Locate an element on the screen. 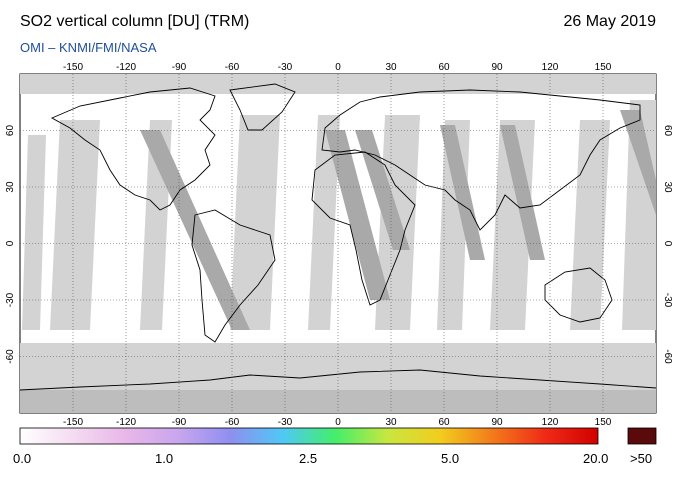 The height and width of the screenshot is (480, 676). greenland is located at coordinates (262, 107).